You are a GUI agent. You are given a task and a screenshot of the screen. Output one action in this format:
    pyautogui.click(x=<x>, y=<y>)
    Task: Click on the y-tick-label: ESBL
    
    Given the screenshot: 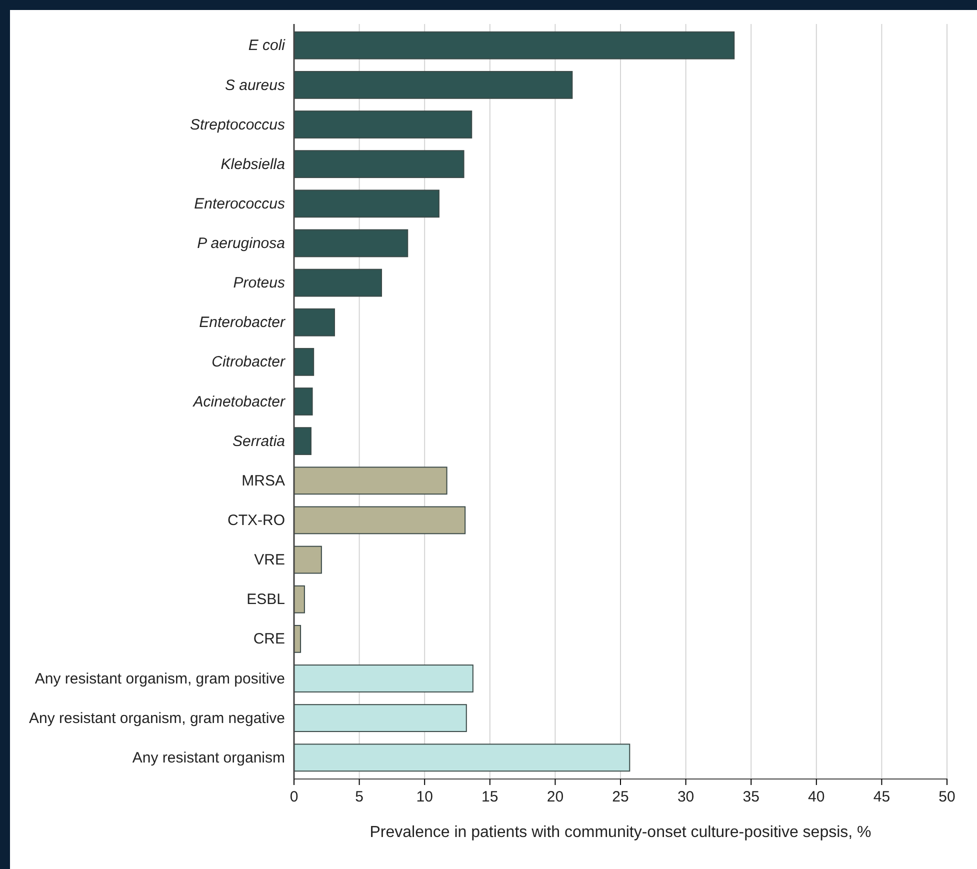 What is the action you would take?
    pyautogui.click(x=265, y=599)
    